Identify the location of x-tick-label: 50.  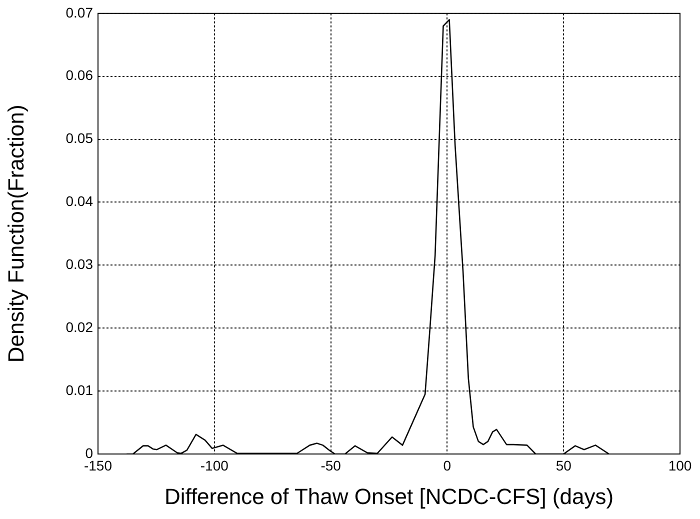
(564, 465).